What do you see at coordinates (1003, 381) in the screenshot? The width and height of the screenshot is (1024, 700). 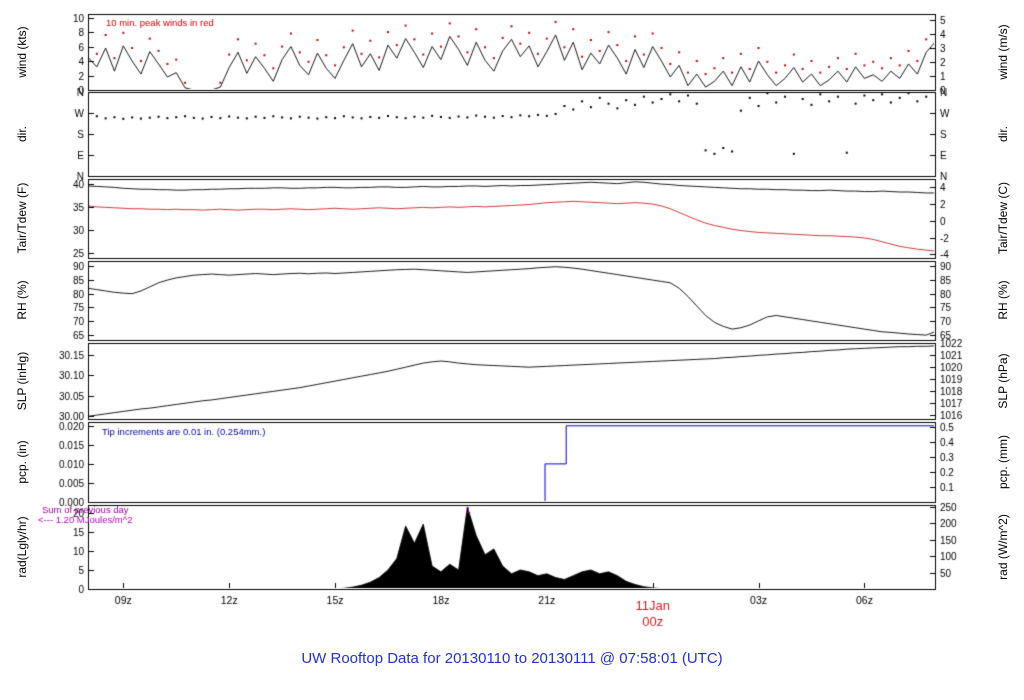 I see `y-axis-label-slp-right: SLP (hPa)` at bounding box center [1003, 381].